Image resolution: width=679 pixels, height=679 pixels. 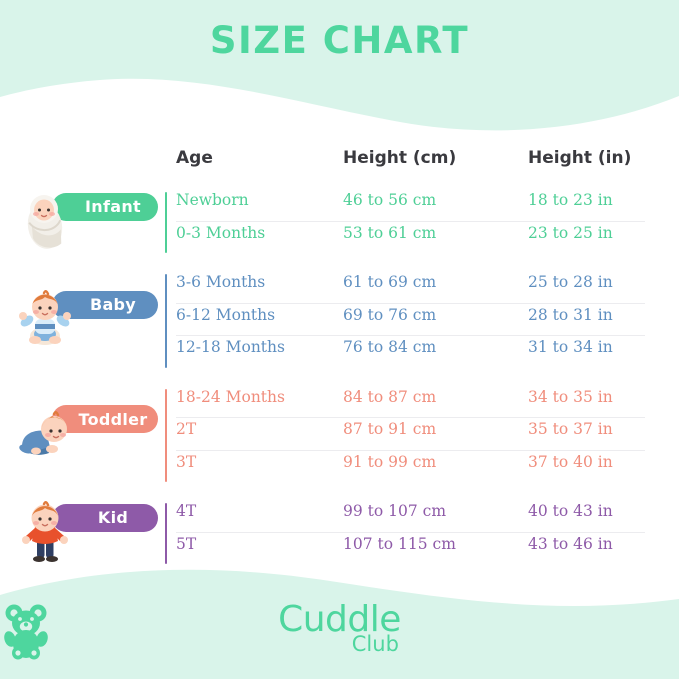 What do you see at coordinates (390, 347) in the screenshot?
I see `cell-height-cm: 76 to 84 cm` at bounding box center [390, 347].